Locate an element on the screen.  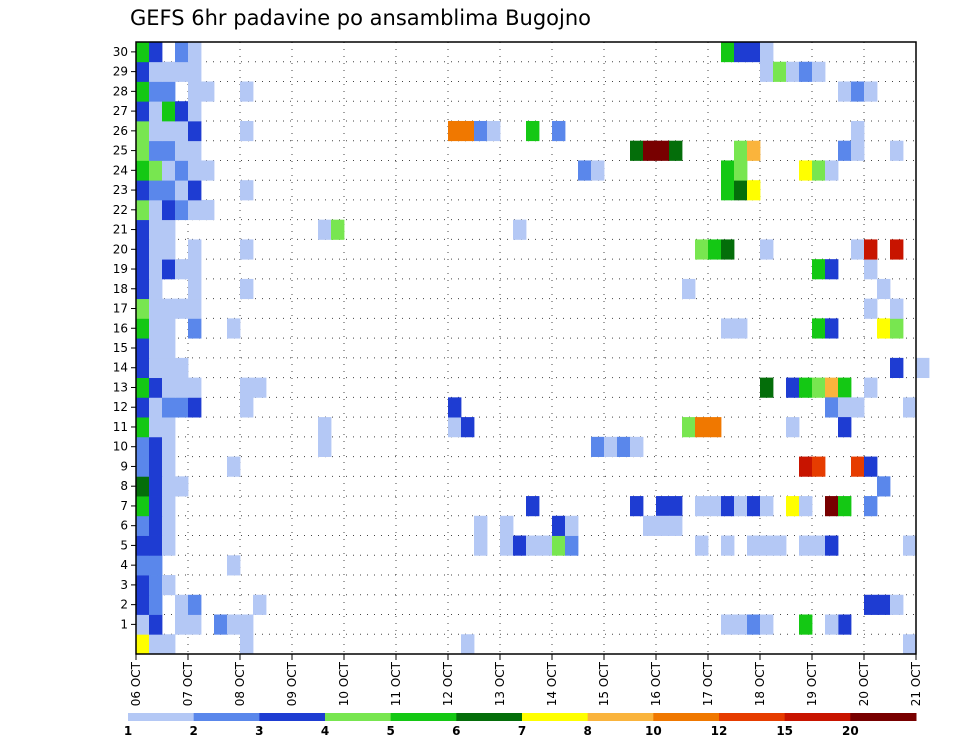
x-tick-label: 08 OCT is located at coordinates (240, 683).